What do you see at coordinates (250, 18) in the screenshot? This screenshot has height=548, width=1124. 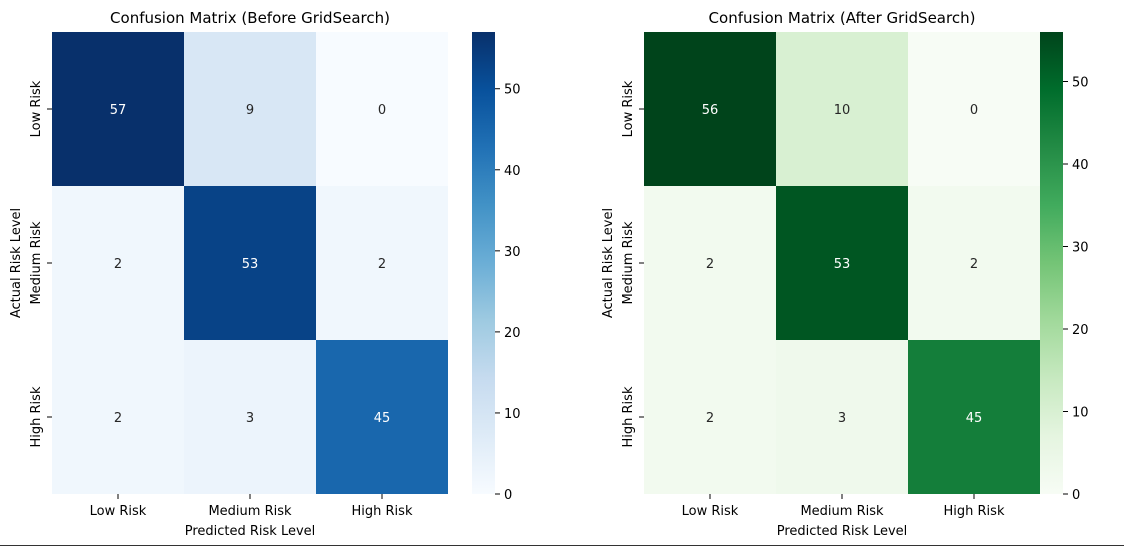 I see `chart-title: Confusion Matrix (Before GridSearch)` at bounding box center [250, 18].